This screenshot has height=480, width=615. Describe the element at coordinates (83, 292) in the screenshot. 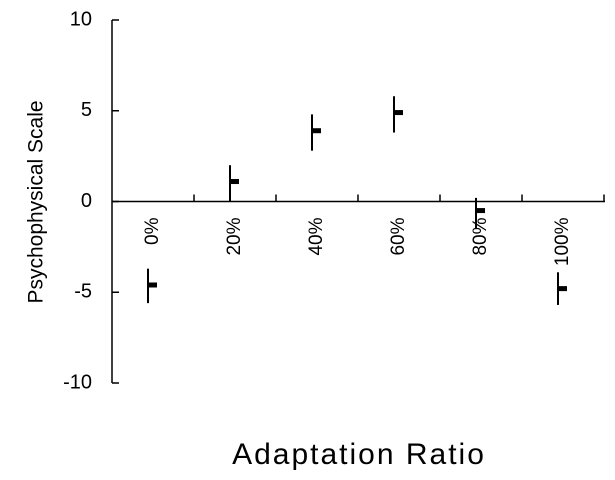

I see `y-tick-label: -5` at that location.